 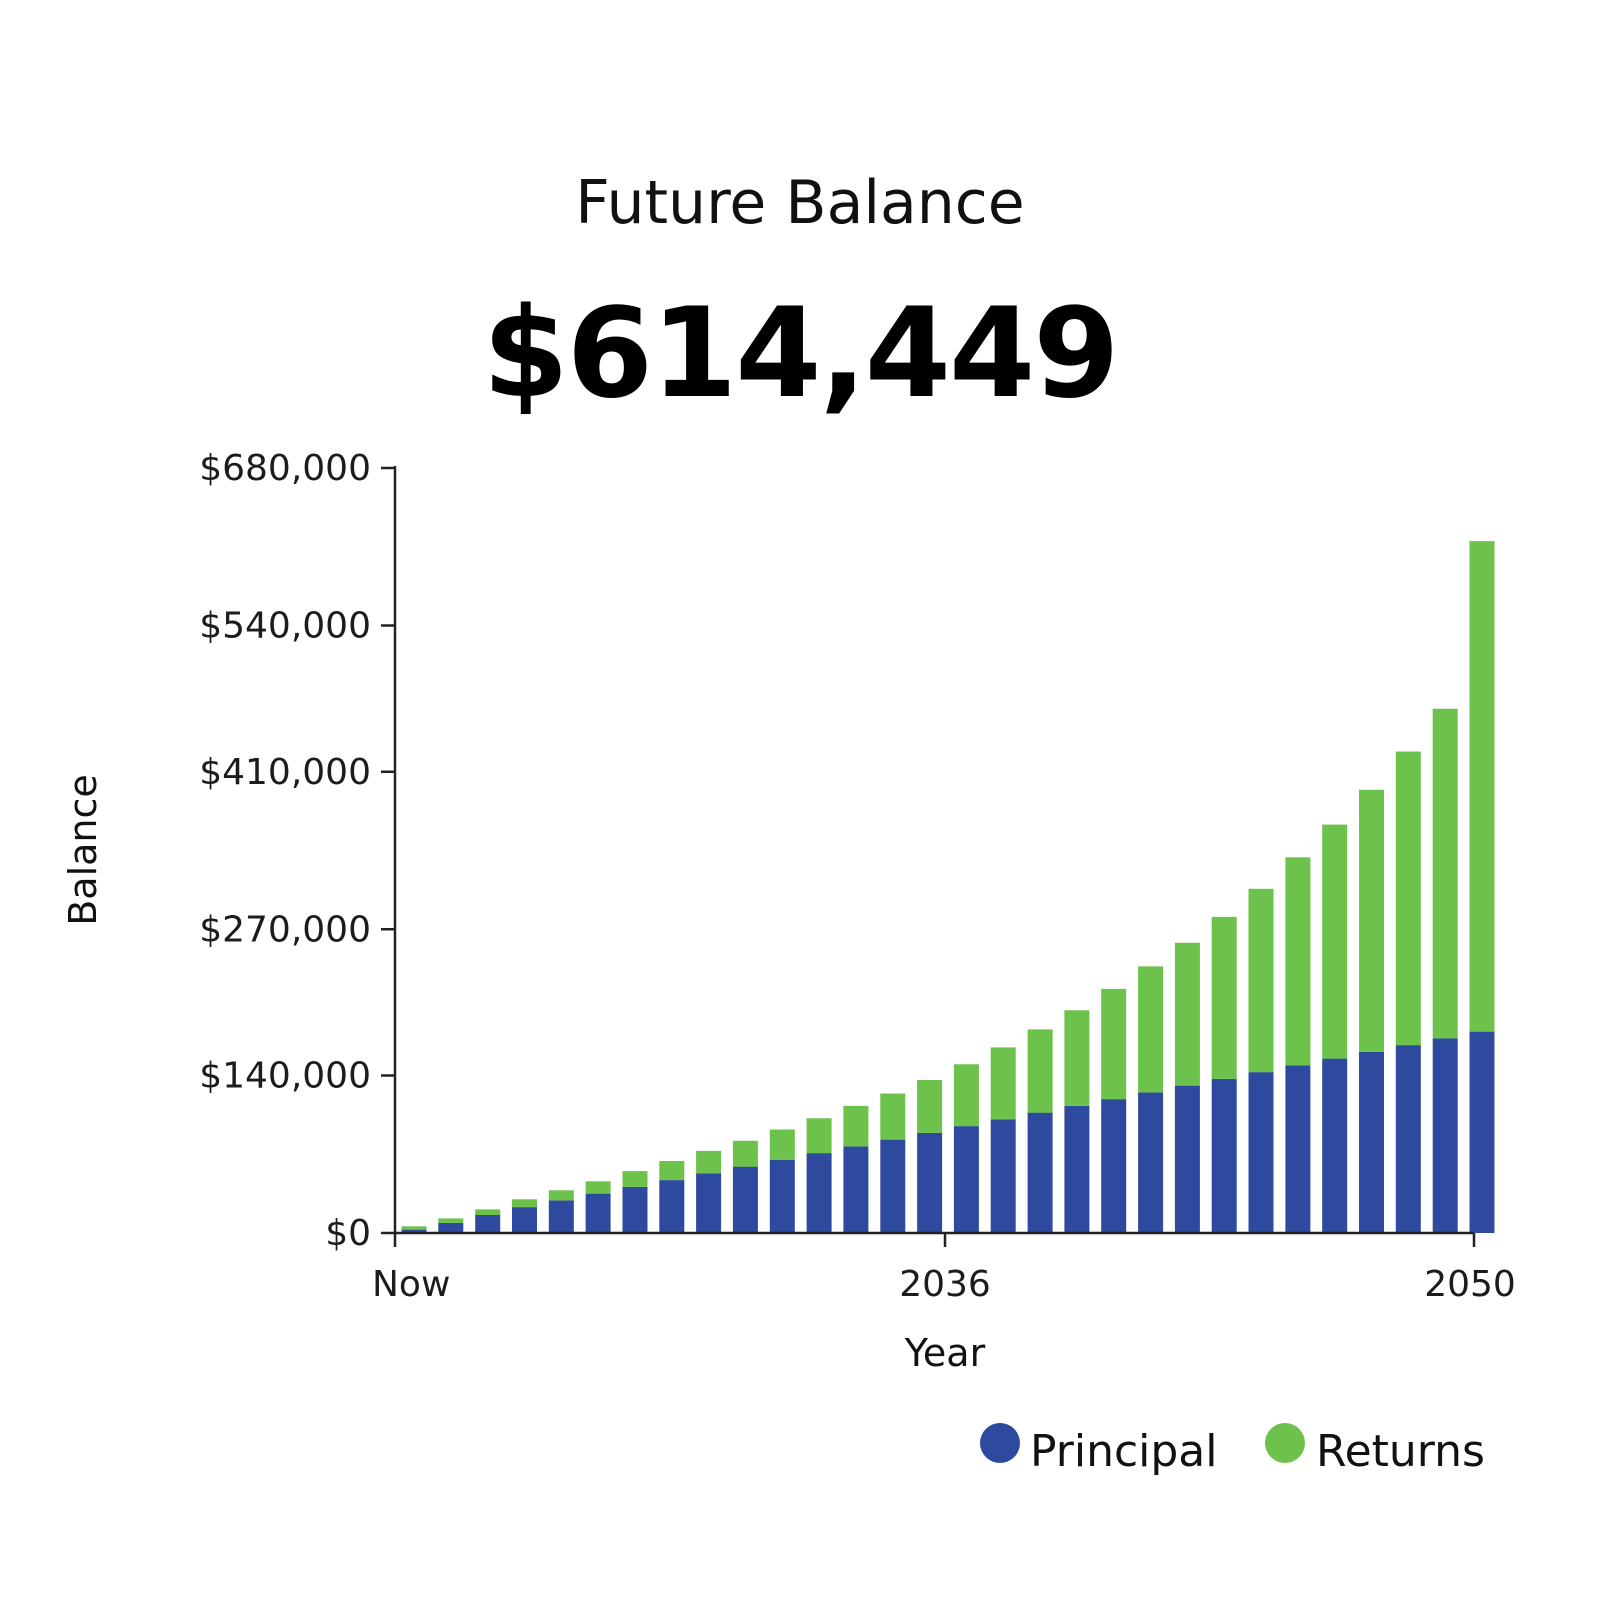 What do you see at coordinates (800, 203) in the screenshot?
I see `chart-title: Future Balance` at bounding box center [800, 203].